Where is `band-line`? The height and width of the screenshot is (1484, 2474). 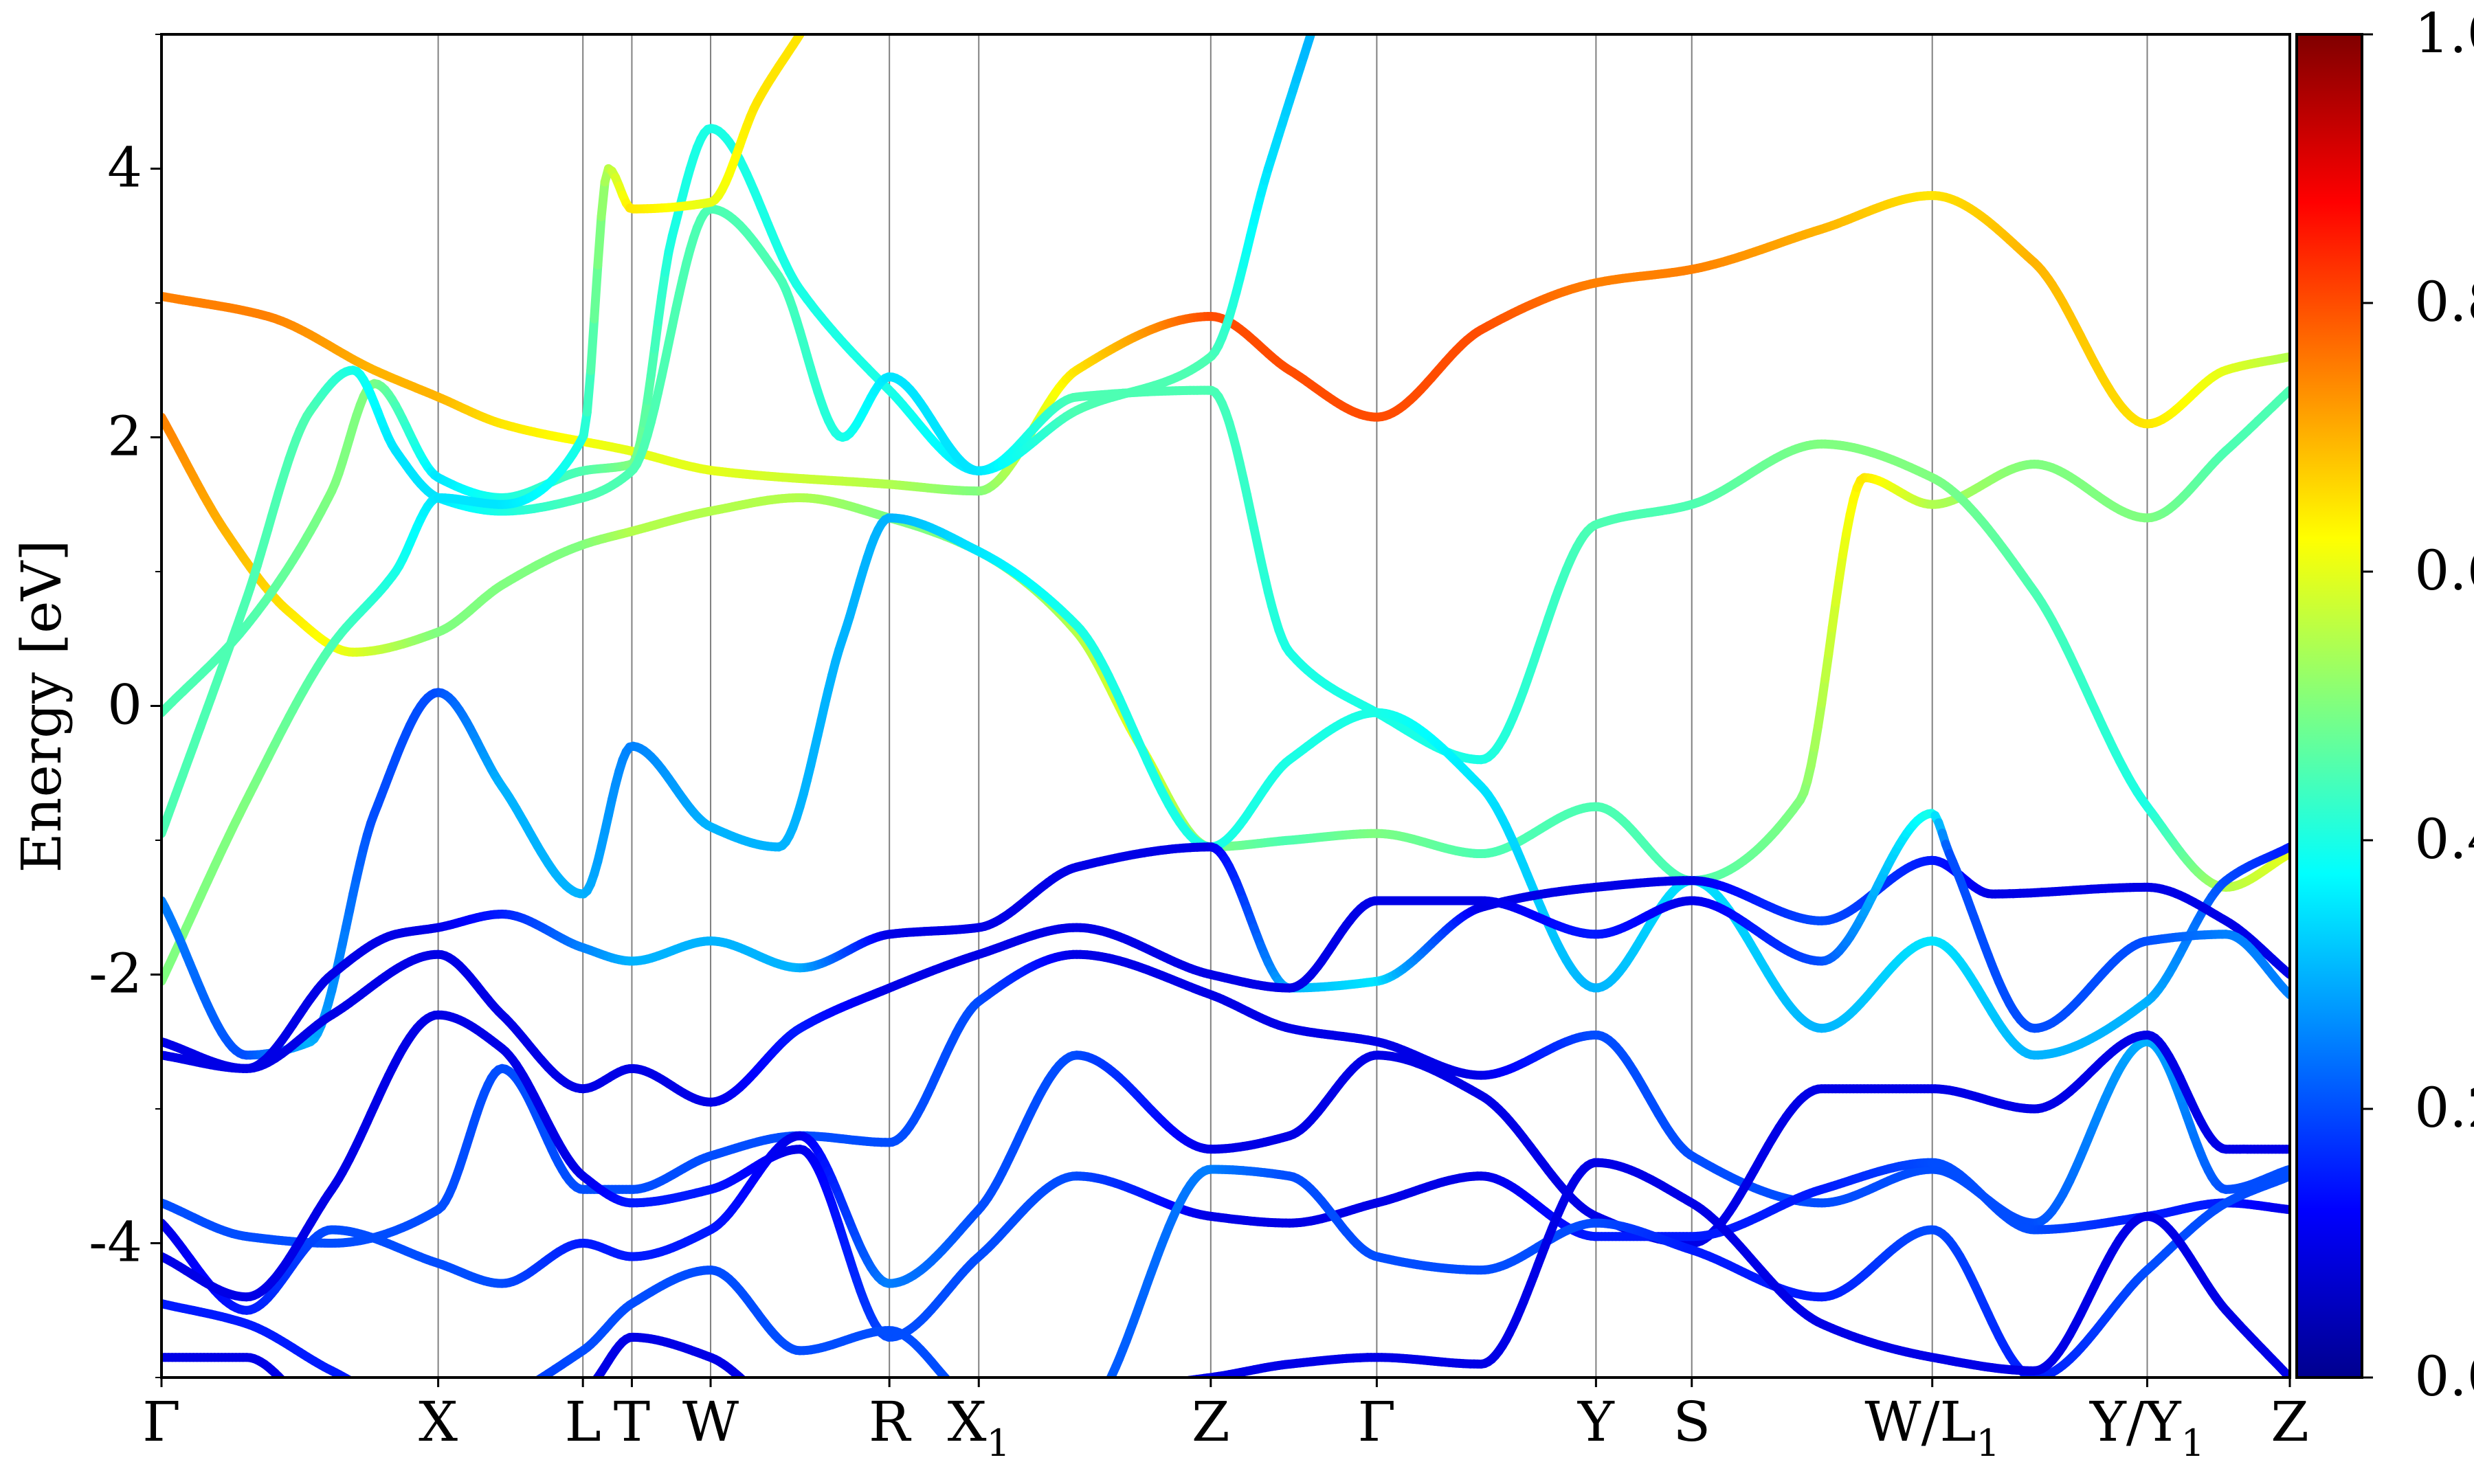
band-line is located at coordinates (1225, 957).